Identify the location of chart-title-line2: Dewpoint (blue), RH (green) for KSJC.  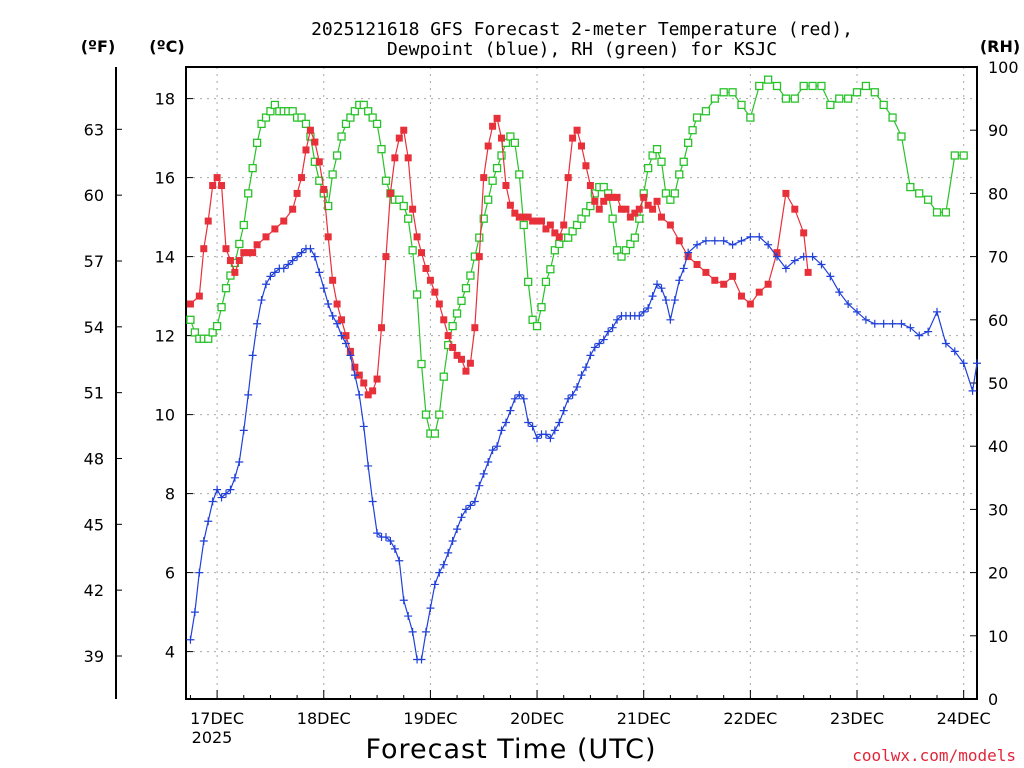
(582, 49).